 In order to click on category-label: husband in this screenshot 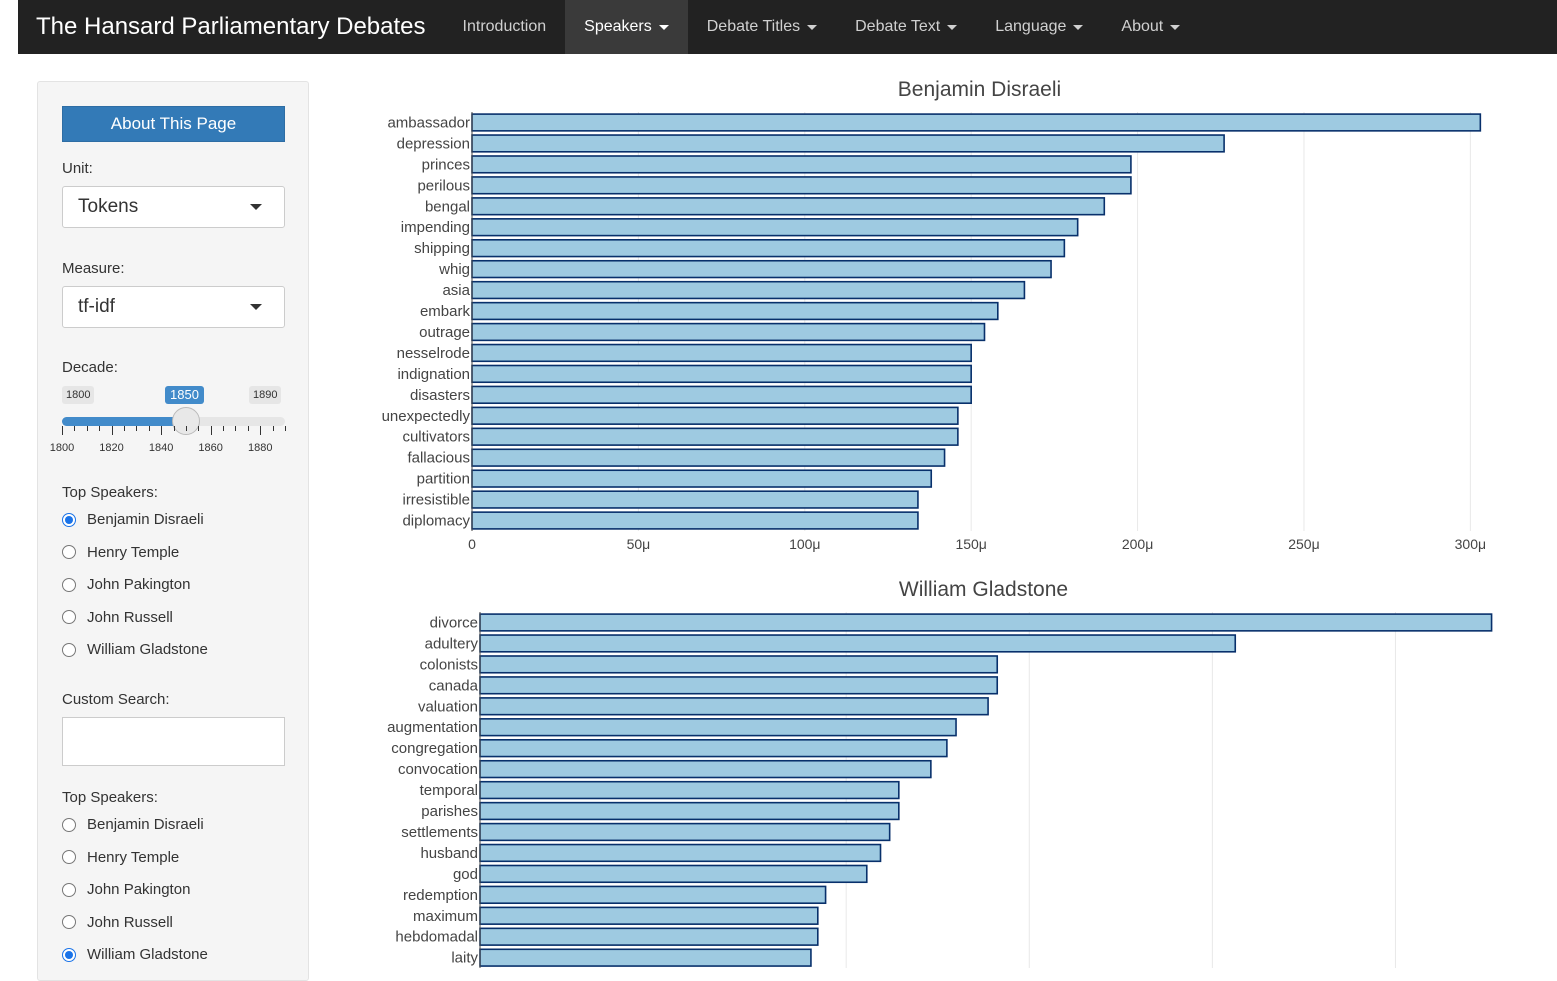, I will do `click(449, 853)`.